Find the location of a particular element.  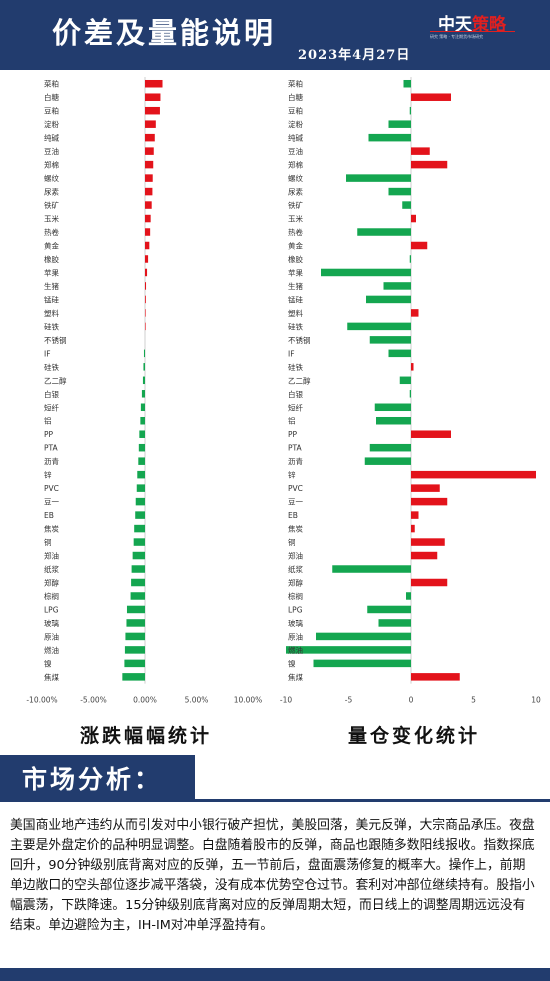

change-category-label: PP is located at coordinates (49, 434).